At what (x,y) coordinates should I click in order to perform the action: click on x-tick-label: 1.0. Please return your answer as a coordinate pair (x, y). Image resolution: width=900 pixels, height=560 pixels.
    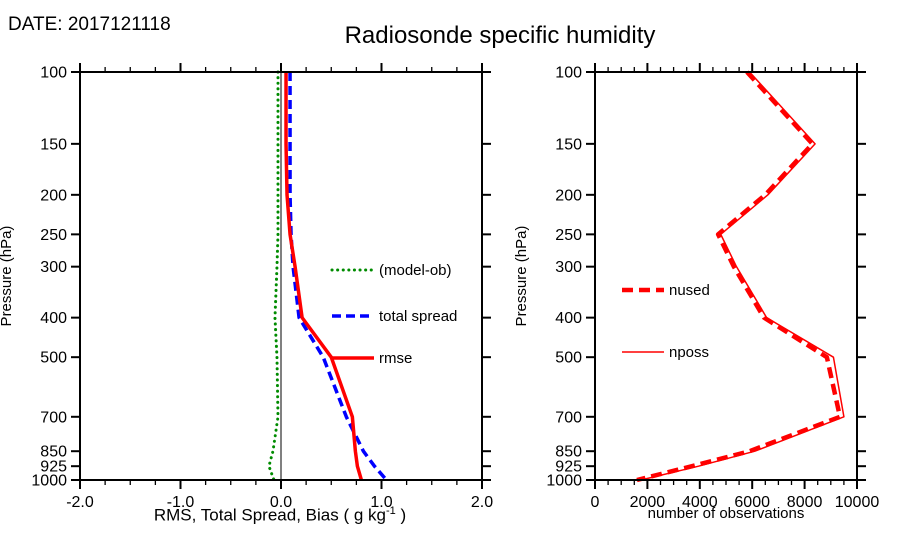
    Looking at the image, I should click on (381, 502).